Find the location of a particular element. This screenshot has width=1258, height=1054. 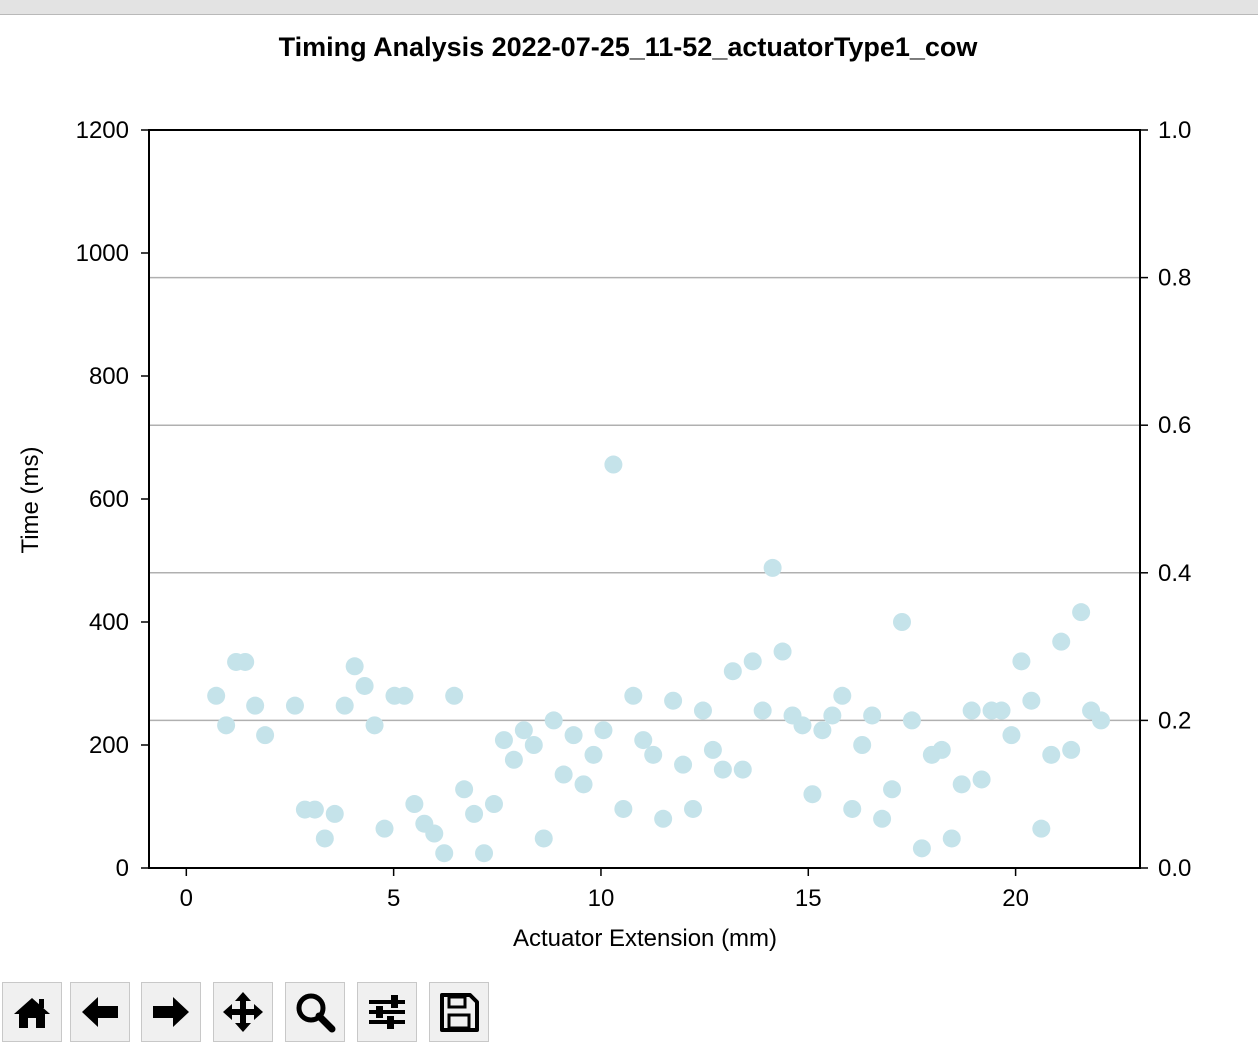

home-icon is located at coordinates (32, 1013).